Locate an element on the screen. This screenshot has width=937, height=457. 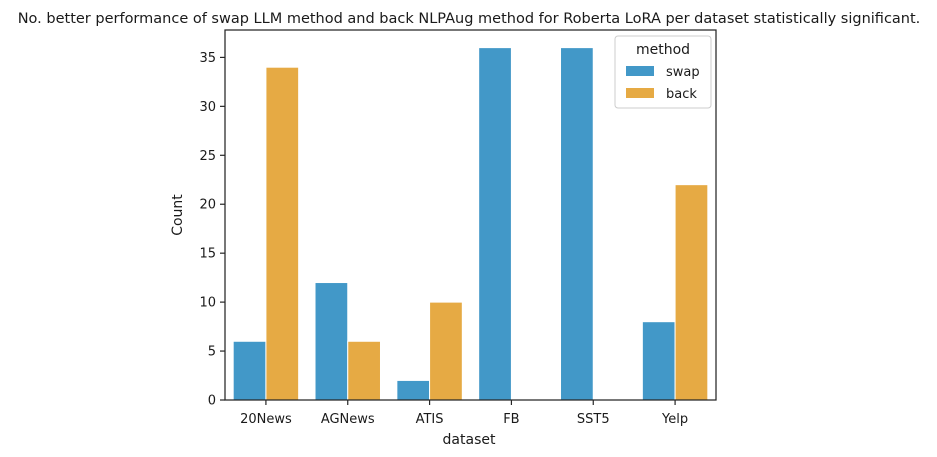
legend-swatch-back is located at coordinates (640, 93).